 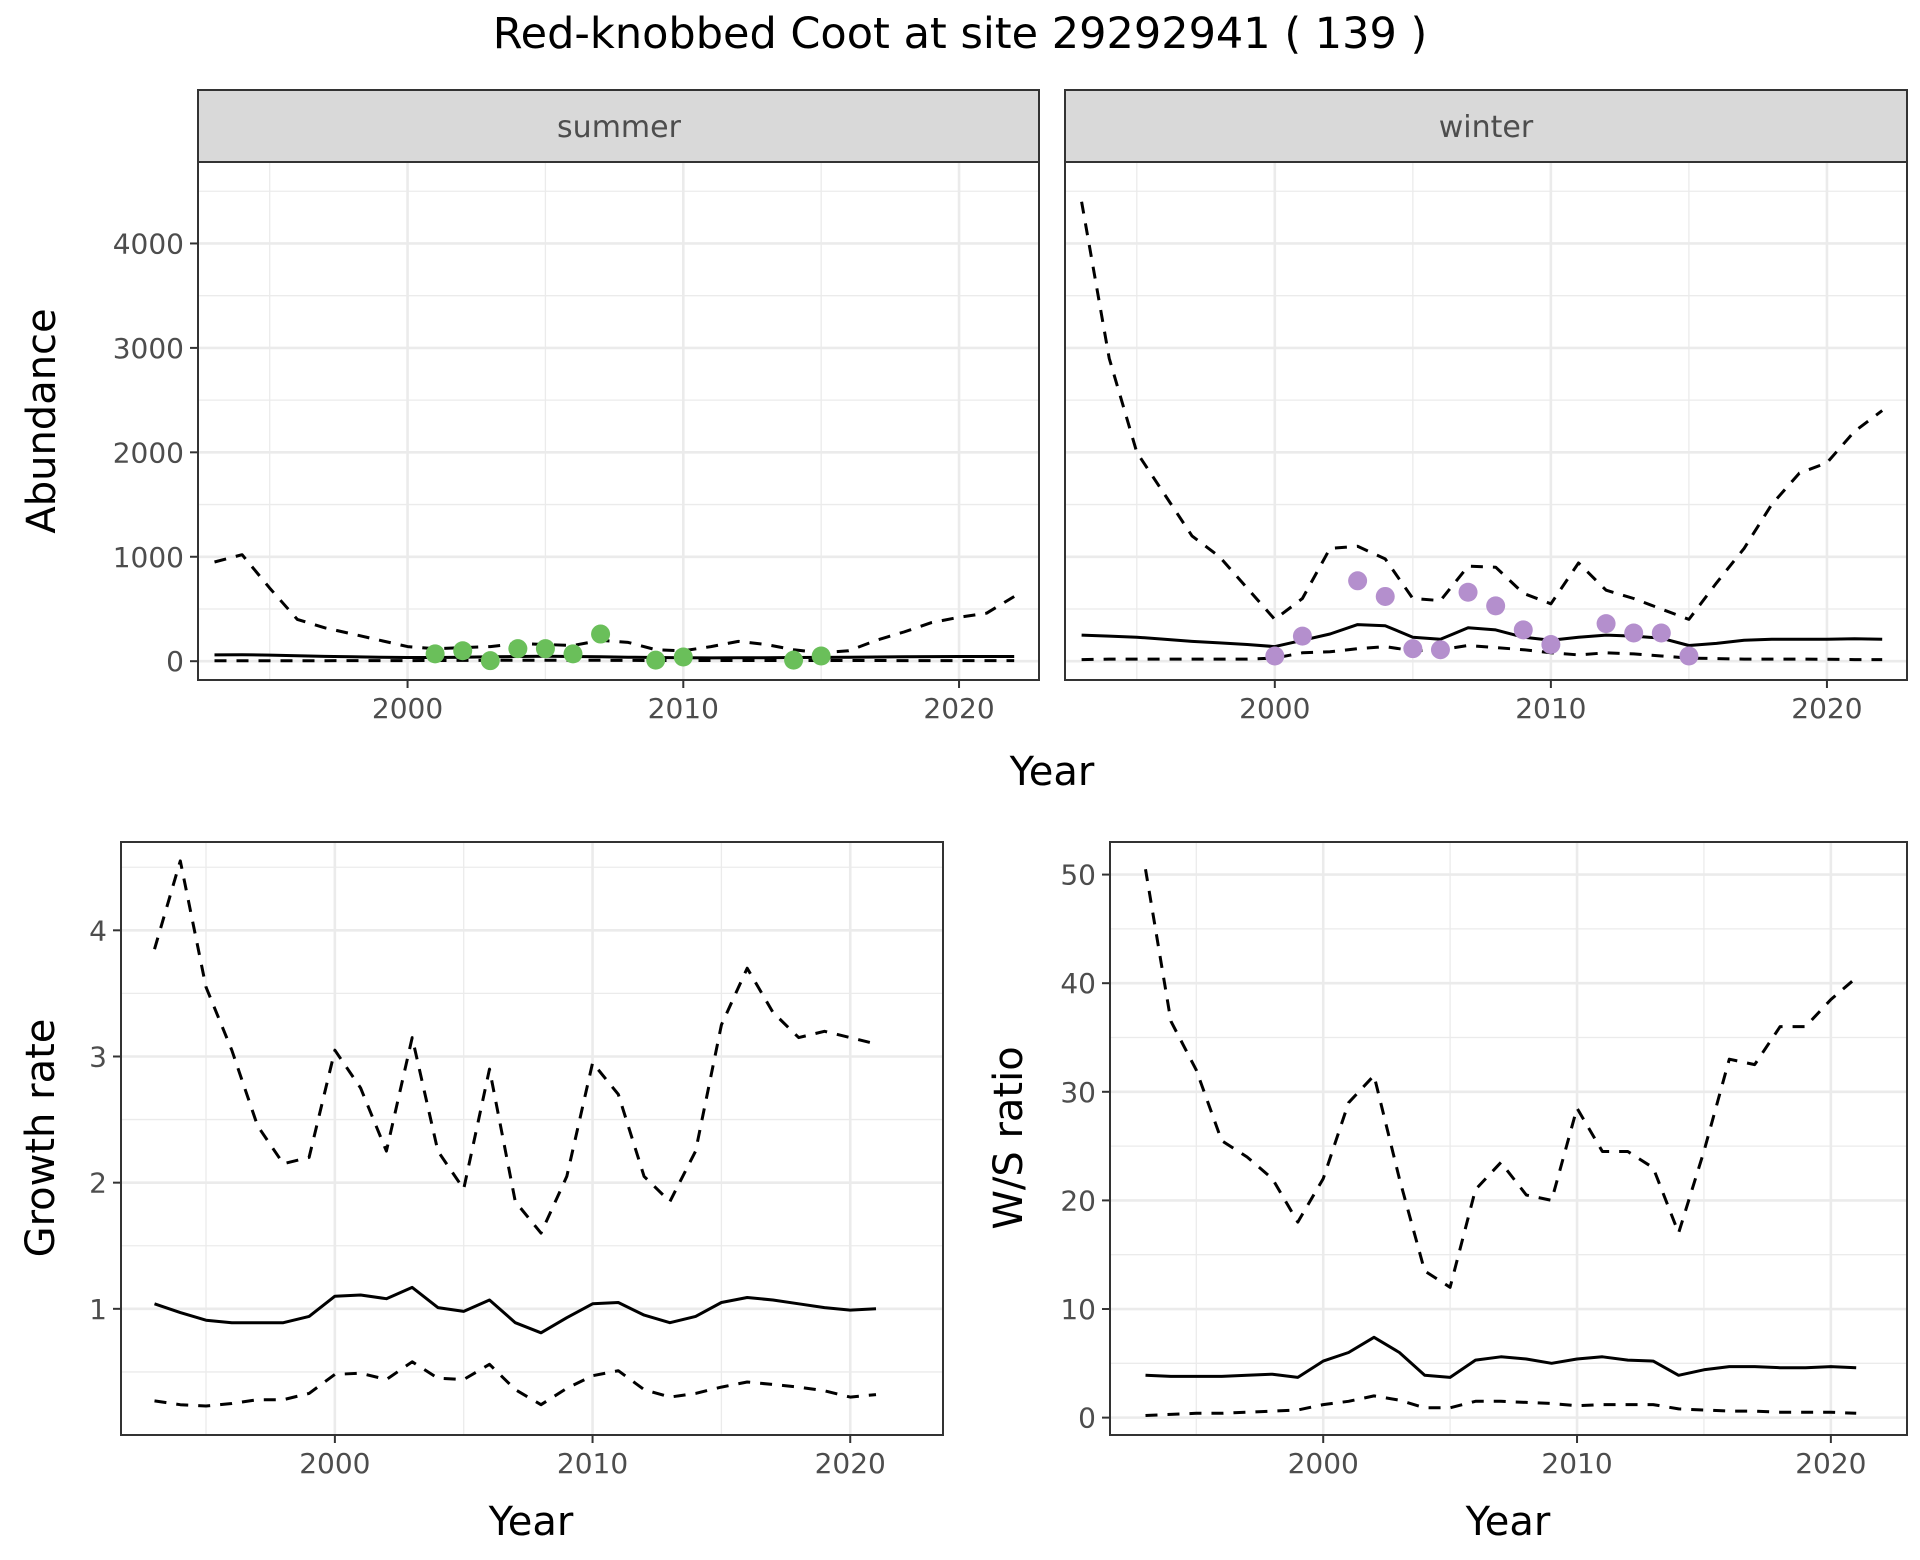 What do you see at coordinates (98, 1309) in the screenshot?
I see `growth-y-tick-label: 1` at bounding box center [98, 1309].